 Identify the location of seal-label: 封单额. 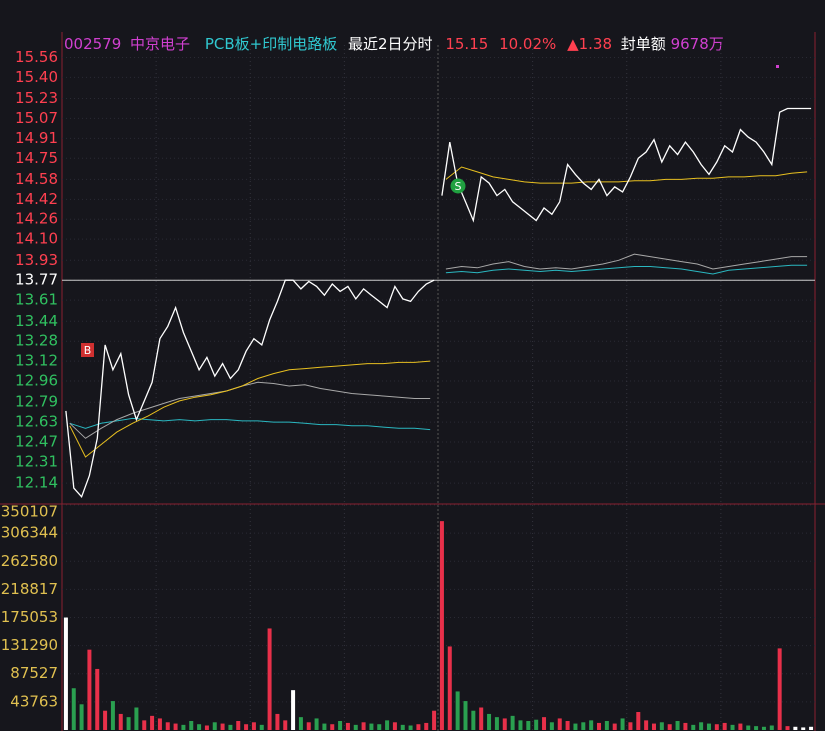
(643, 44).